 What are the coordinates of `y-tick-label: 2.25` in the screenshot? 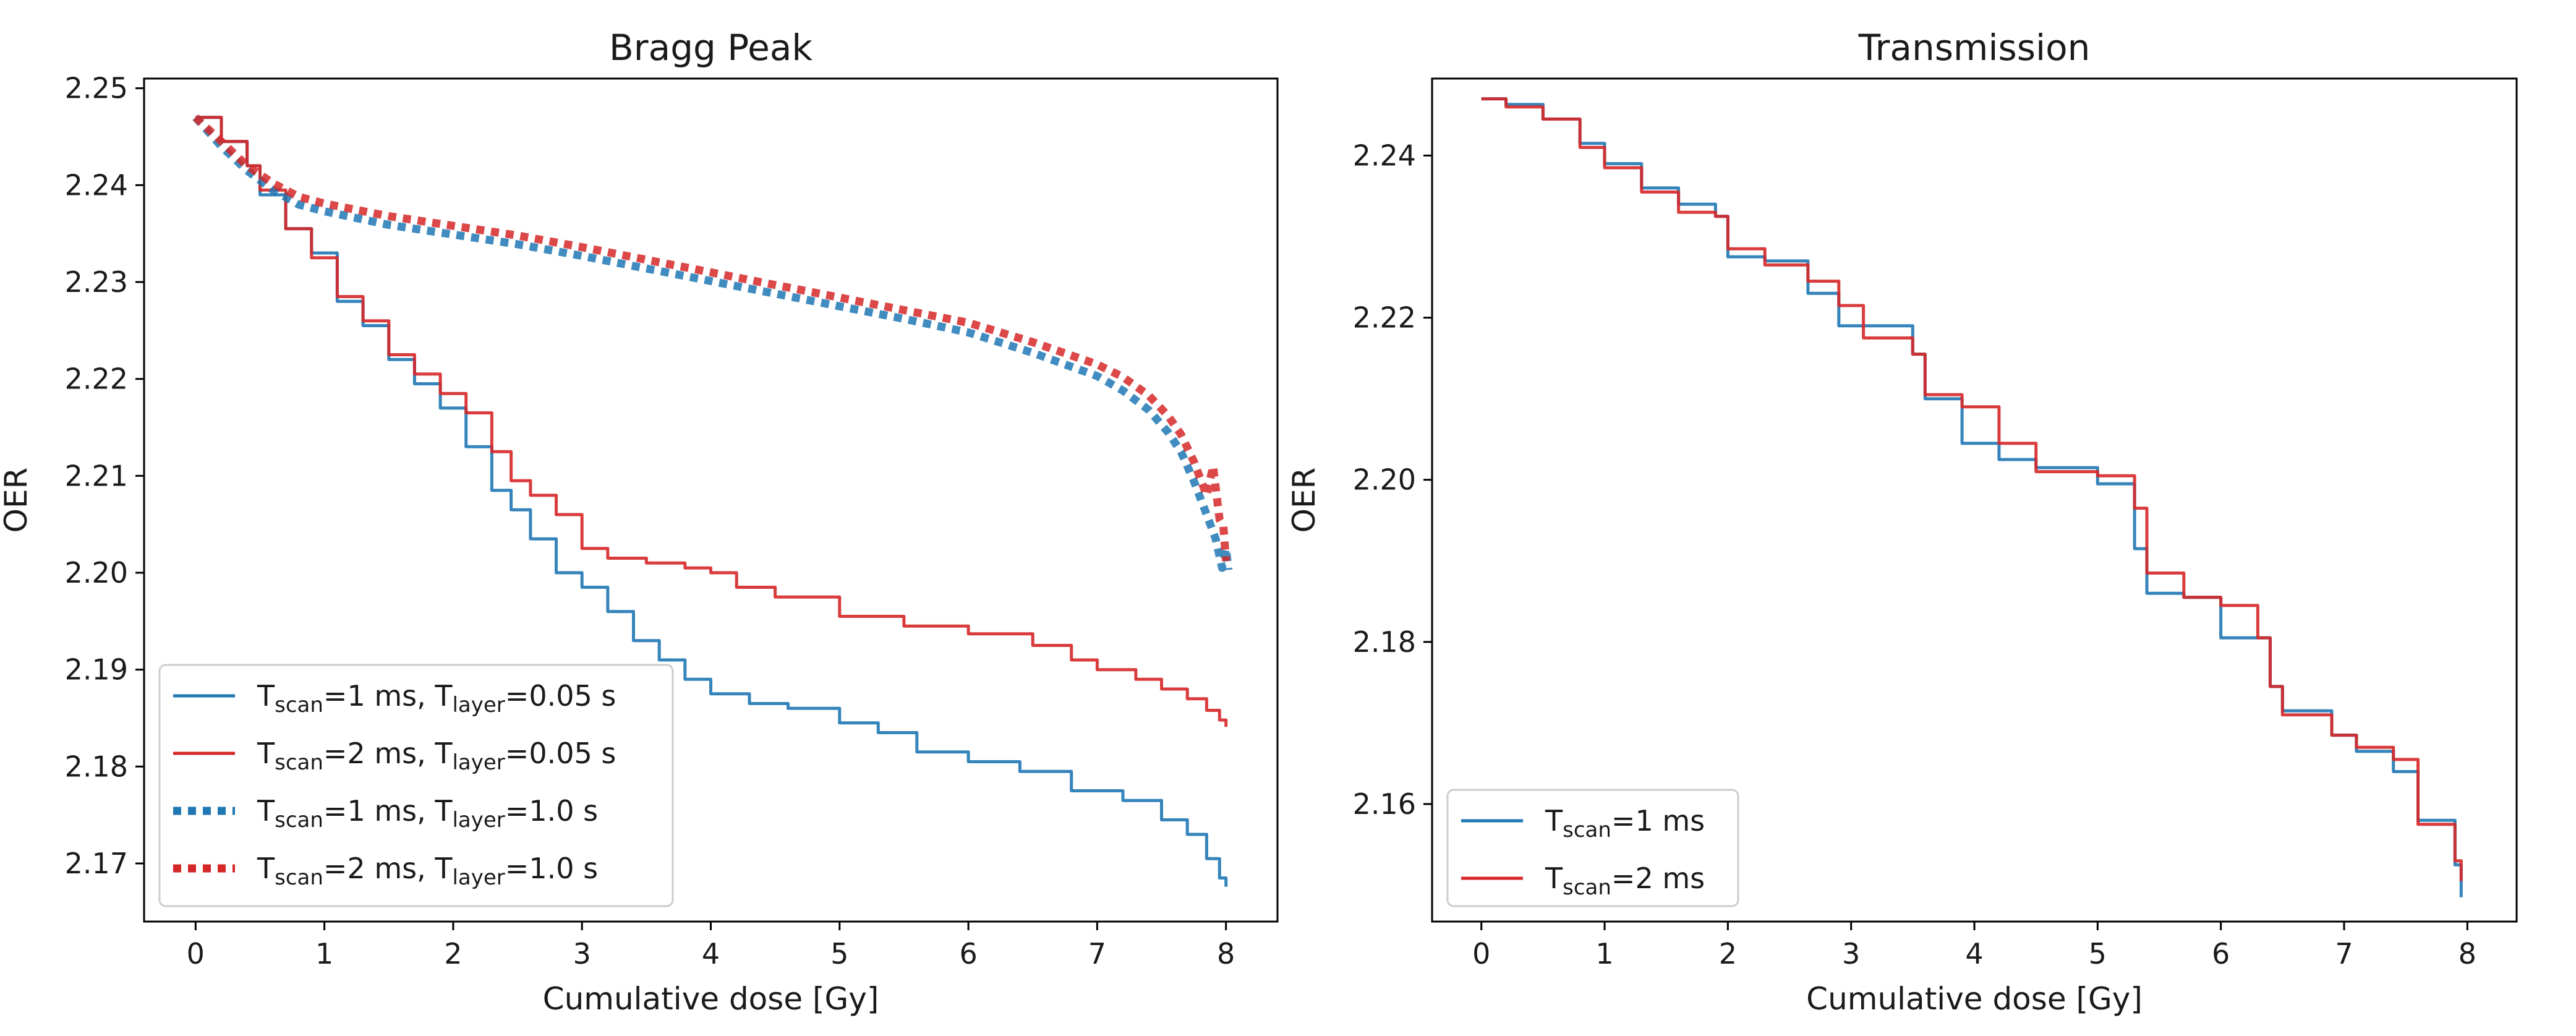 It's located at (96, 88).